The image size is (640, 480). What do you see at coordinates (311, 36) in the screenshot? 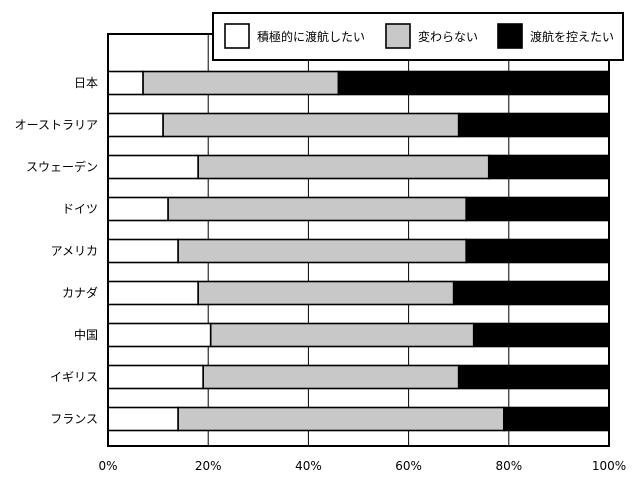
I see `legend-label: 積極的に渡航したい` at bounding box center [311, 36].